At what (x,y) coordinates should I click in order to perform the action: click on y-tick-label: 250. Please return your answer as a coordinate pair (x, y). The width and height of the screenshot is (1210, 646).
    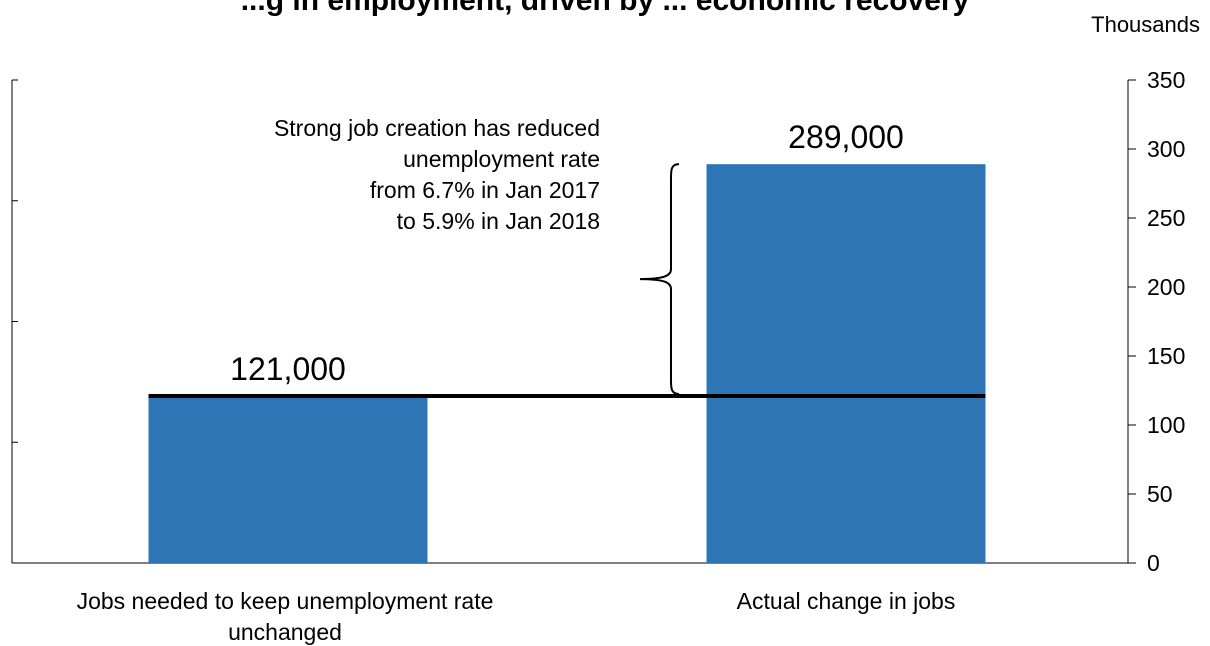
    Looking at the image, I should click on (1166, 218).